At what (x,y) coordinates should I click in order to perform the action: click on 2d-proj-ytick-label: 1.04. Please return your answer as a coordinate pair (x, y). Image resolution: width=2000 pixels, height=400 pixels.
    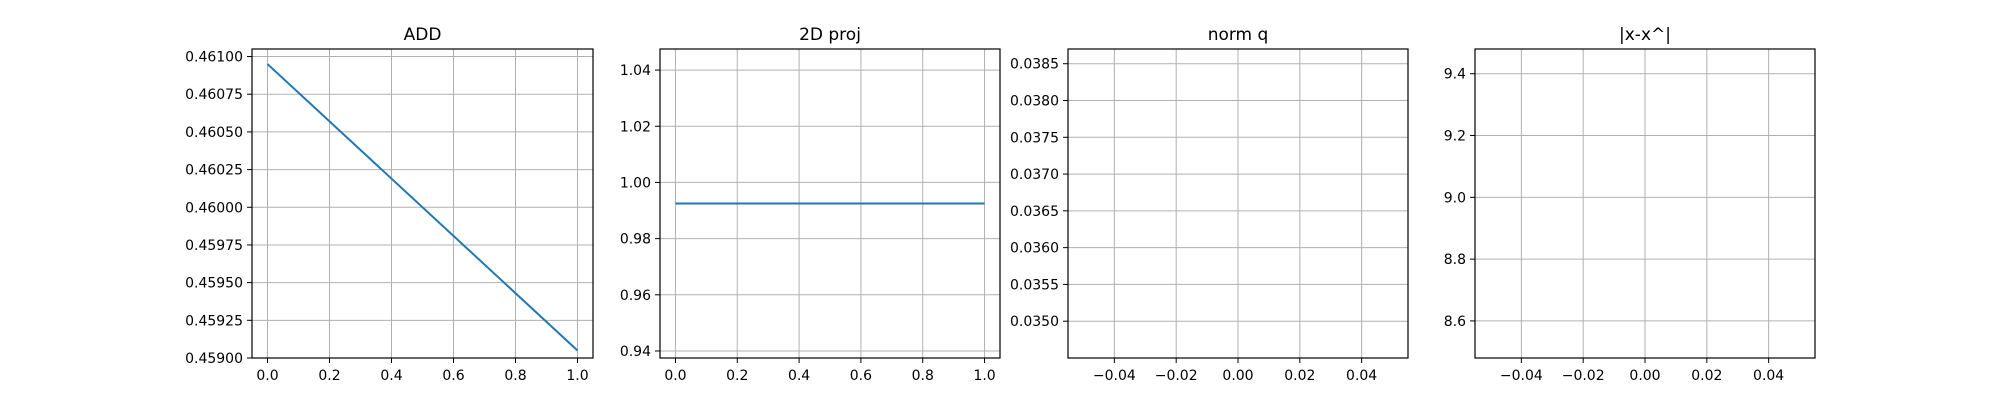
    Looking at the image, I should click on (635, 71).